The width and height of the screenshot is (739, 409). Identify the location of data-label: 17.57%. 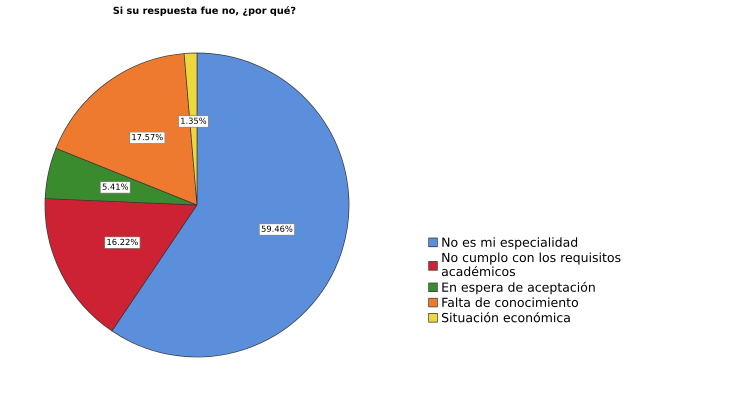
(147, 137).